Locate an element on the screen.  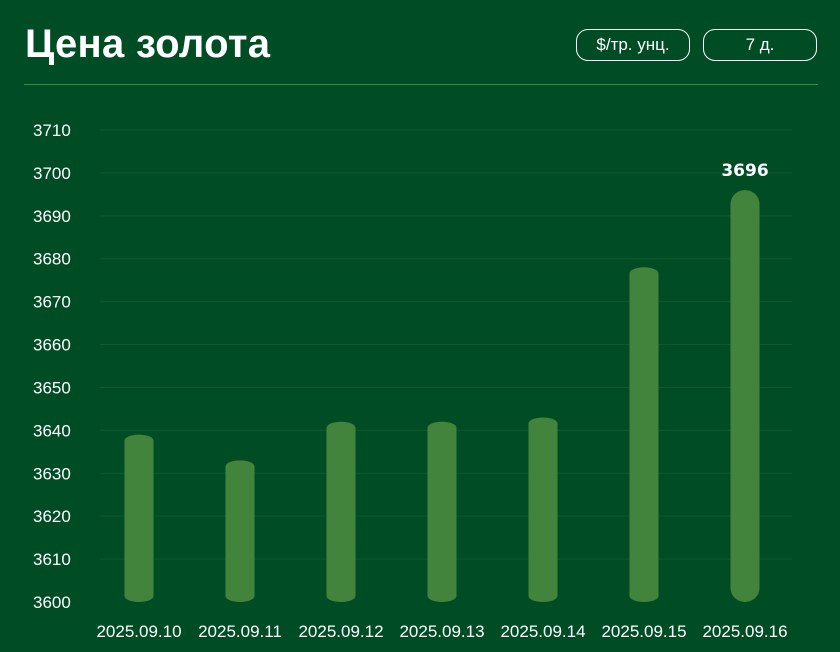
x-tick-label: 2025.09.15 is located at coordinates (643, 631).